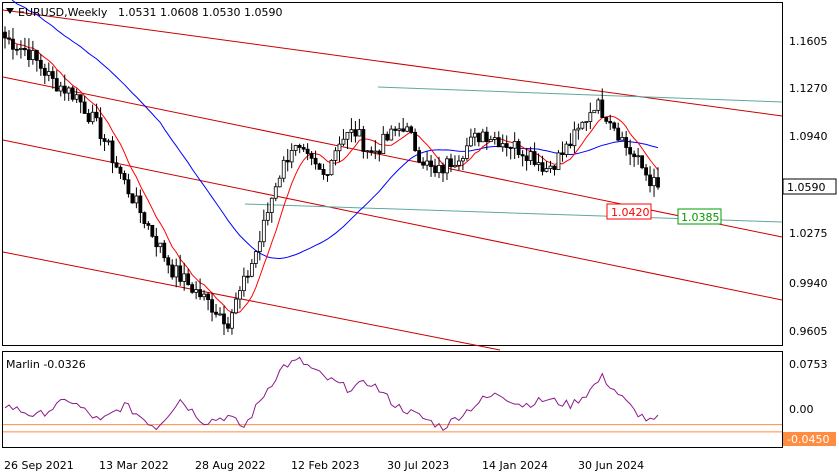 The height and width of the screenshot is (476, 839). I want to click on level-1-label: 1.0420, so click(630, 212).